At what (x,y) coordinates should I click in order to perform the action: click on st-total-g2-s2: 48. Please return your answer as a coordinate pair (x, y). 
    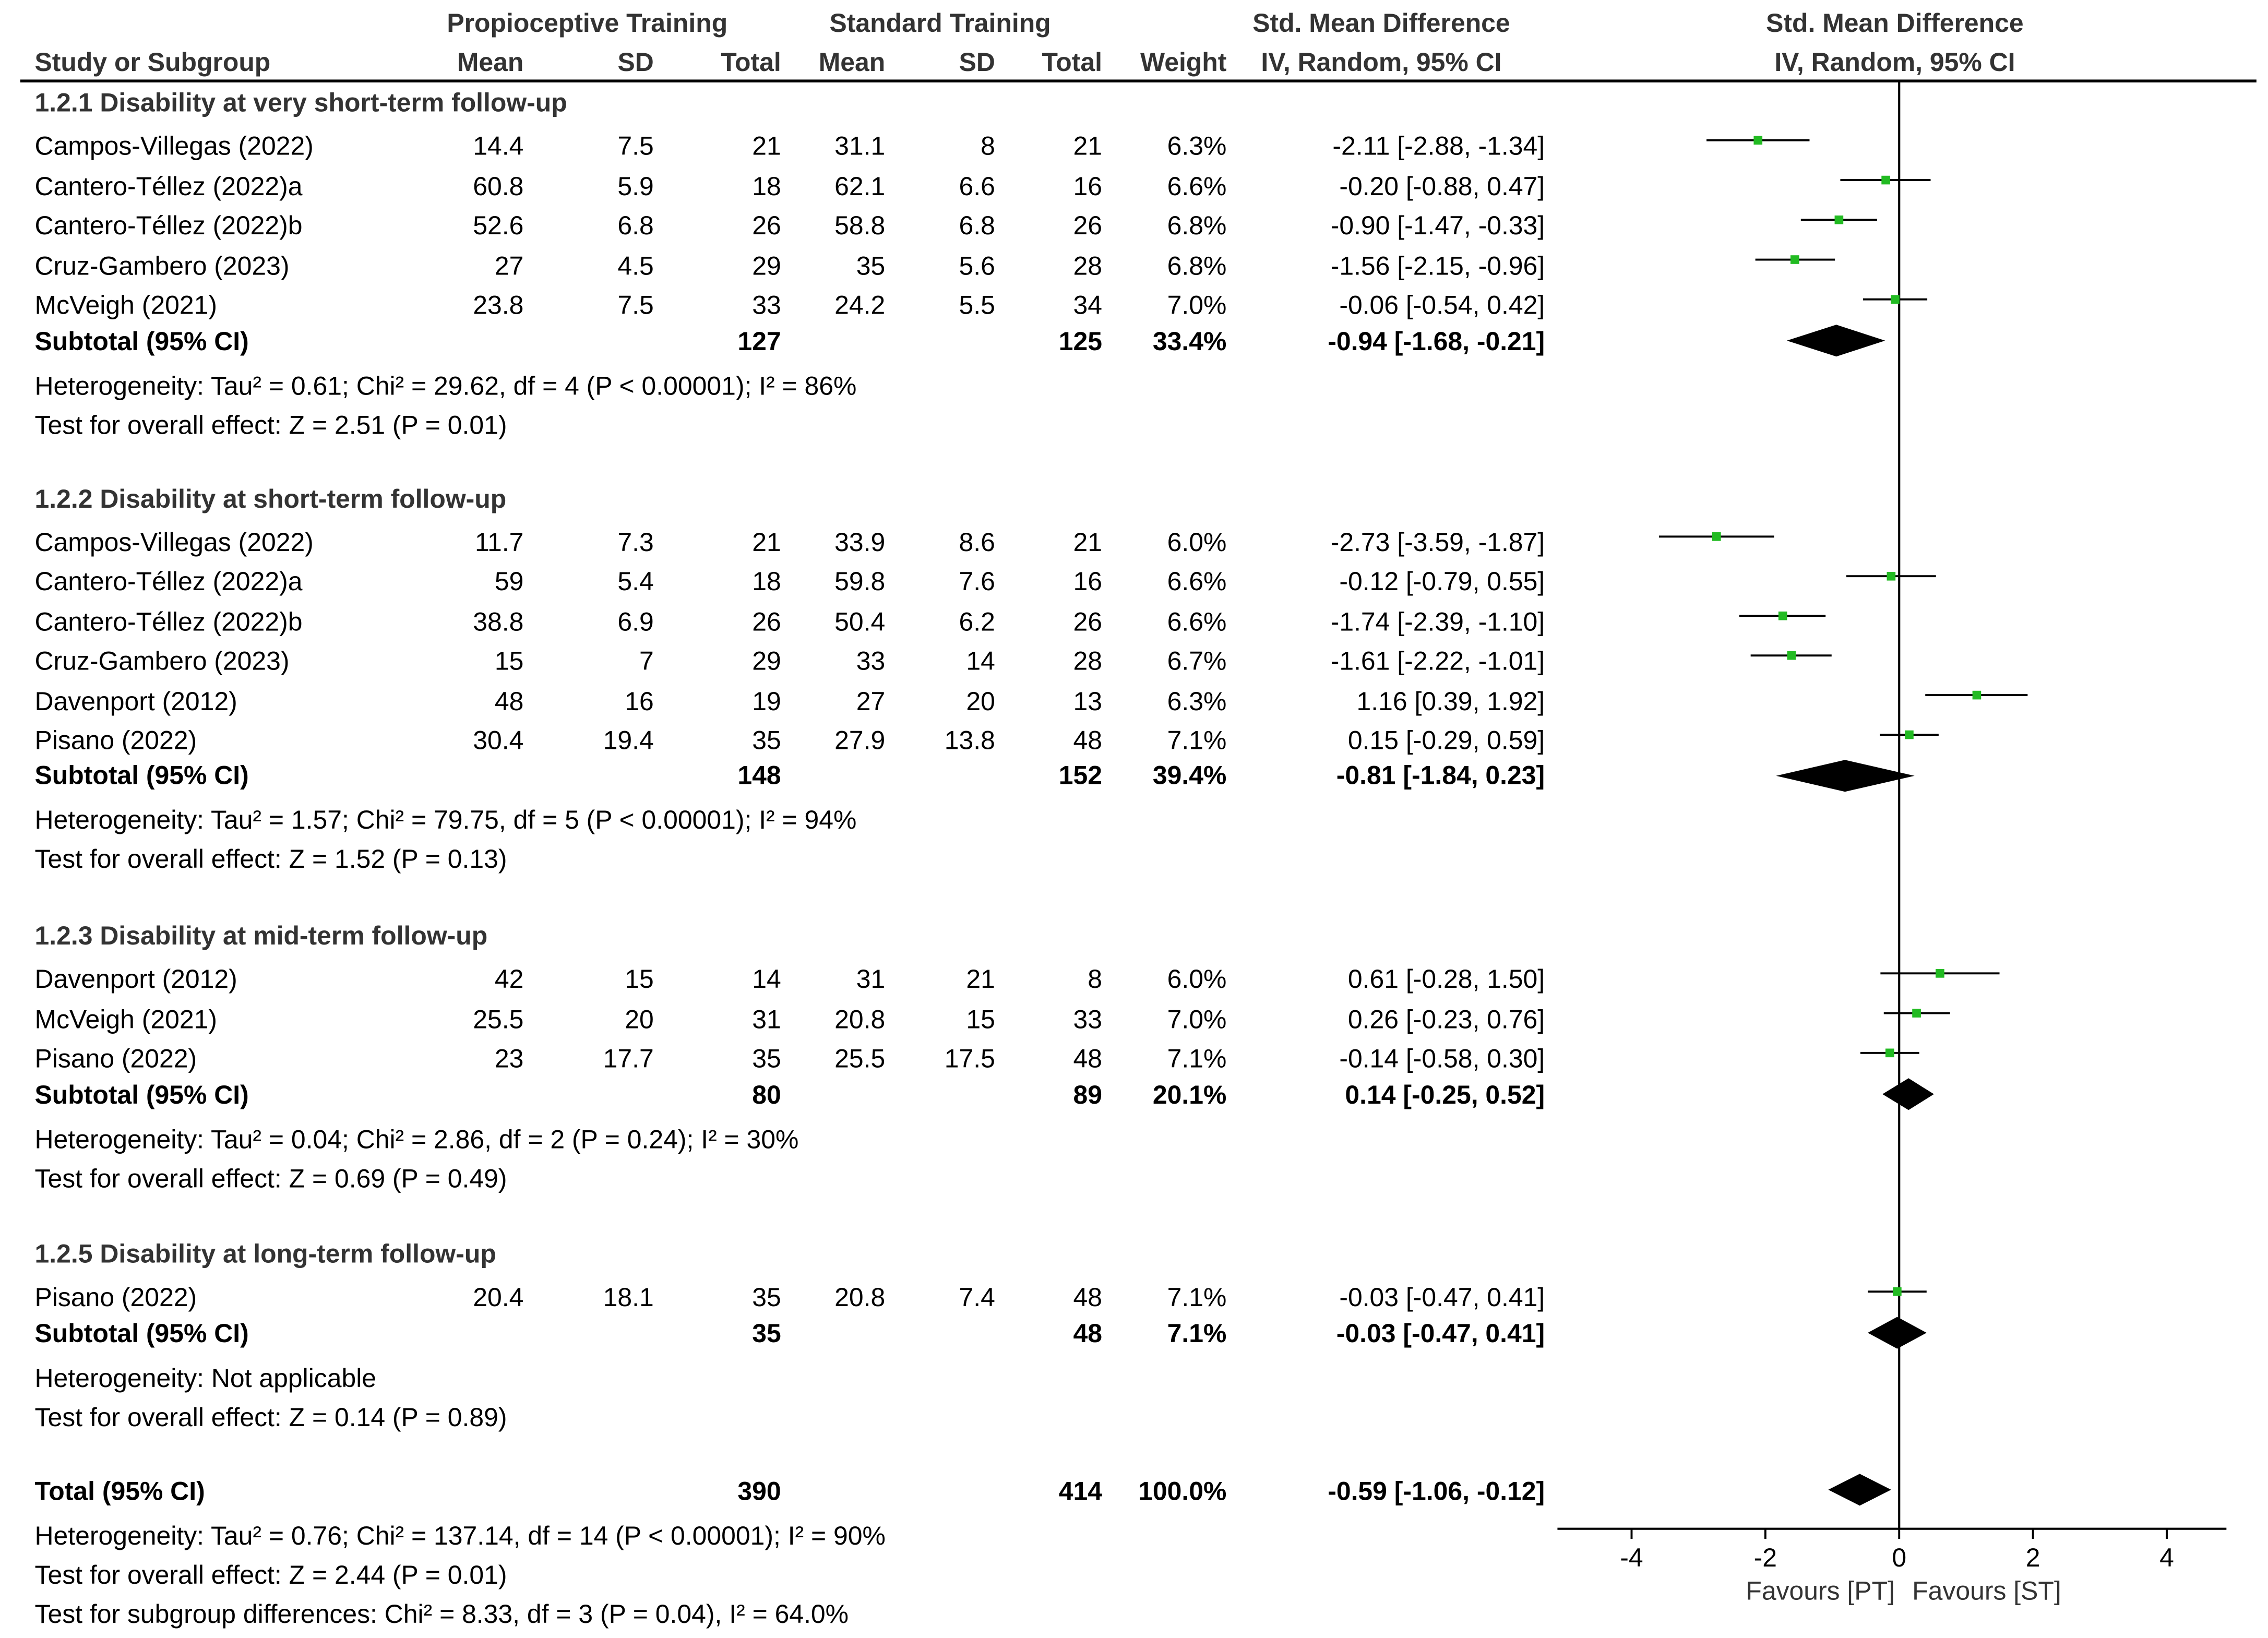
    Looking at the image, I should click on (1088, 1058).